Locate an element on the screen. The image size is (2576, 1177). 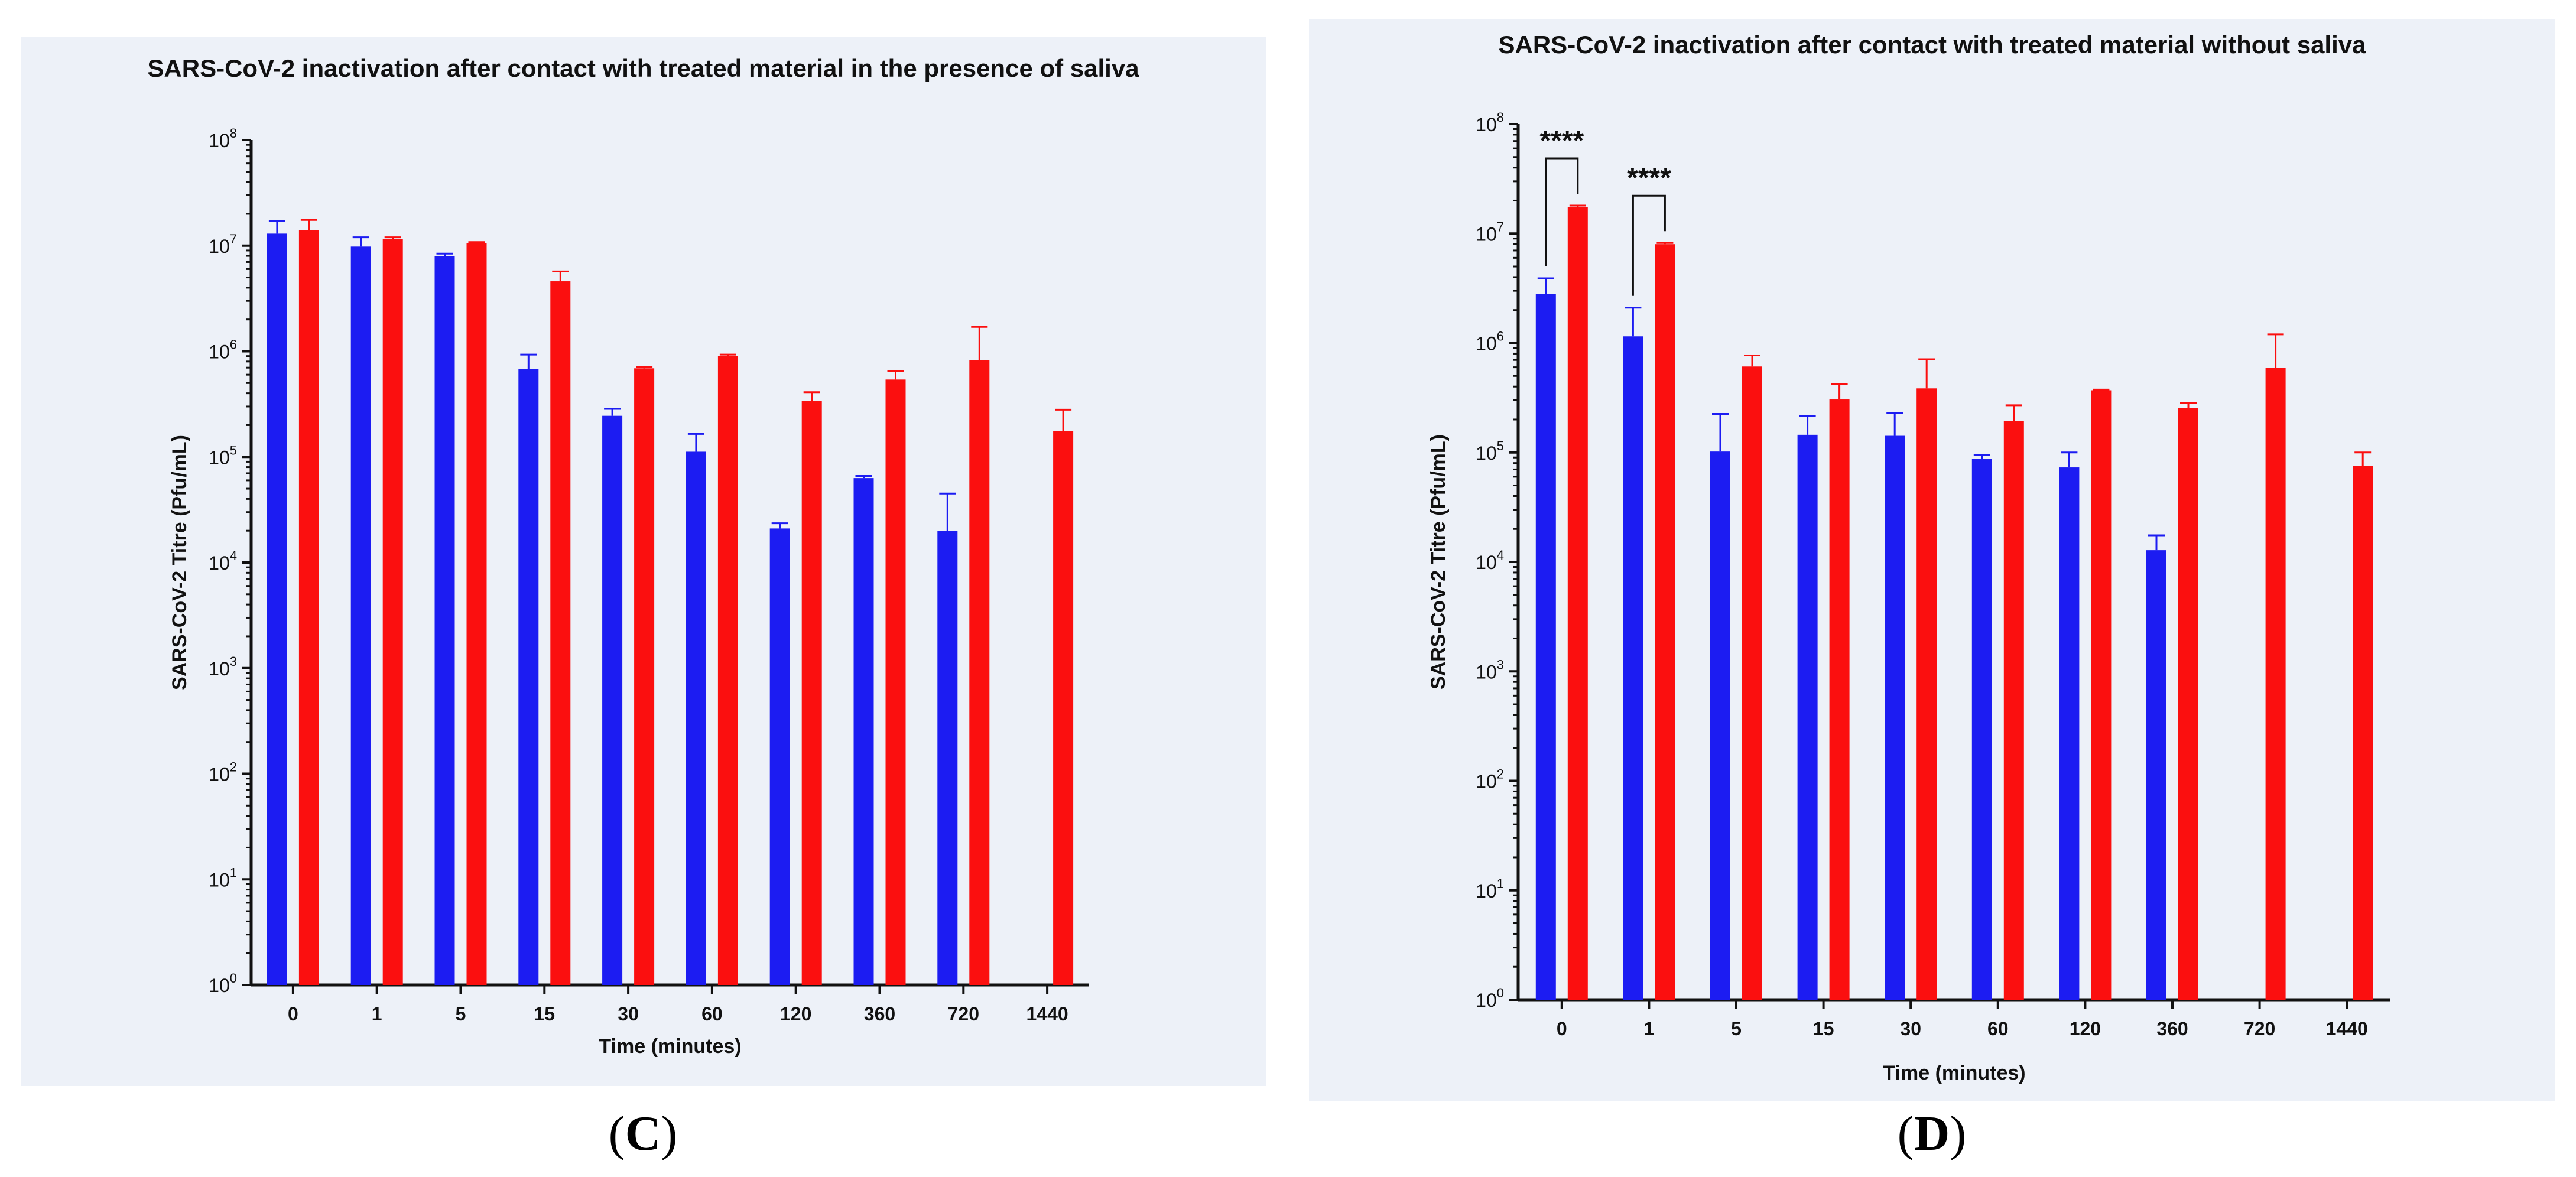
y-tick-label: 10⁴ is located at coordinates (223, 561).